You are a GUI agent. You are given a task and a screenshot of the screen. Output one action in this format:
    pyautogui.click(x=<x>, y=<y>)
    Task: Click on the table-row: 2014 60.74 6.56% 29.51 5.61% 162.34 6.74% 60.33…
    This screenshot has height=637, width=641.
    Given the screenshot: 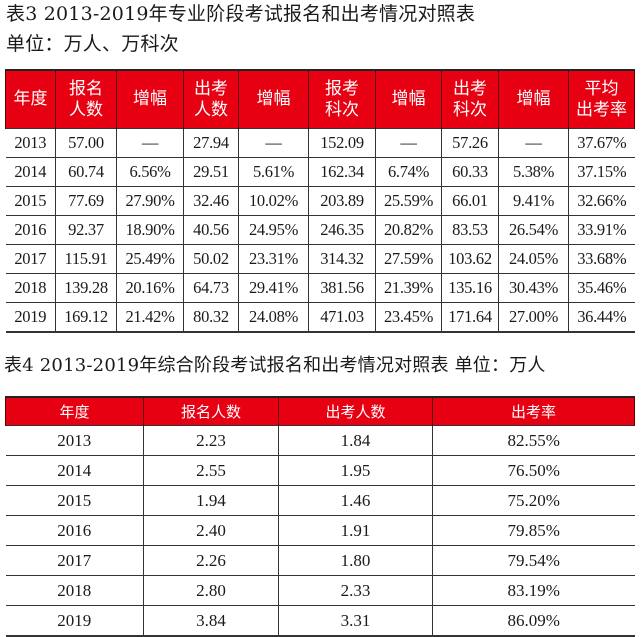 What is the action you would take?
    pyautogui.click(x=320, y=172)
    